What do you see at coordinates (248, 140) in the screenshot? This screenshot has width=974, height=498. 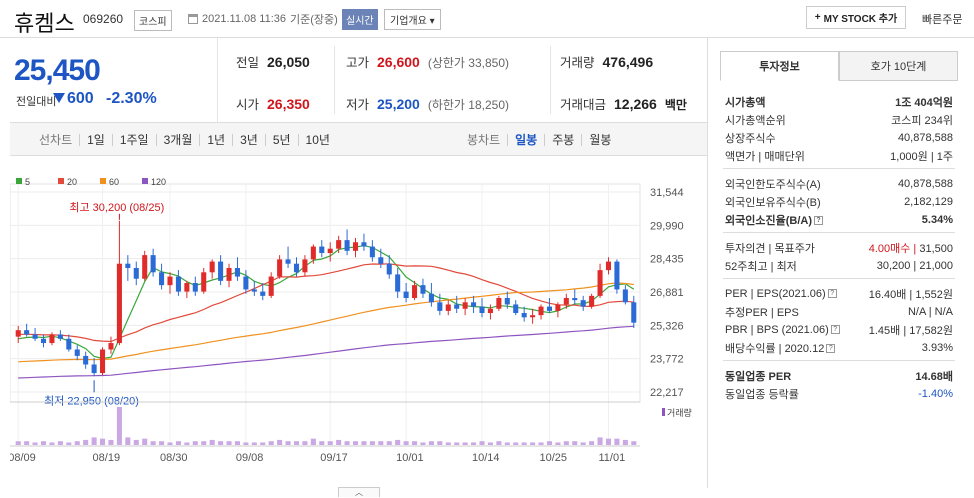 I see `period-tab-4: 3년` at bounding box center [248, 140].